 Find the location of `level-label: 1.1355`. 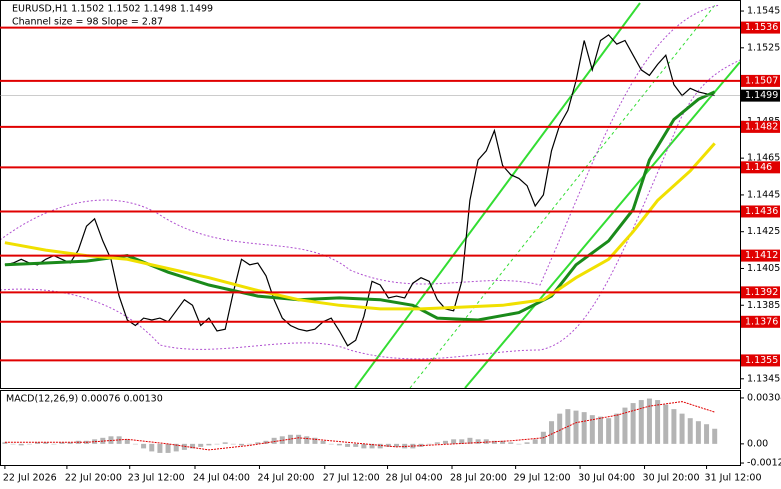

level-label: 1.1355 is located at coordinates (761, 360).